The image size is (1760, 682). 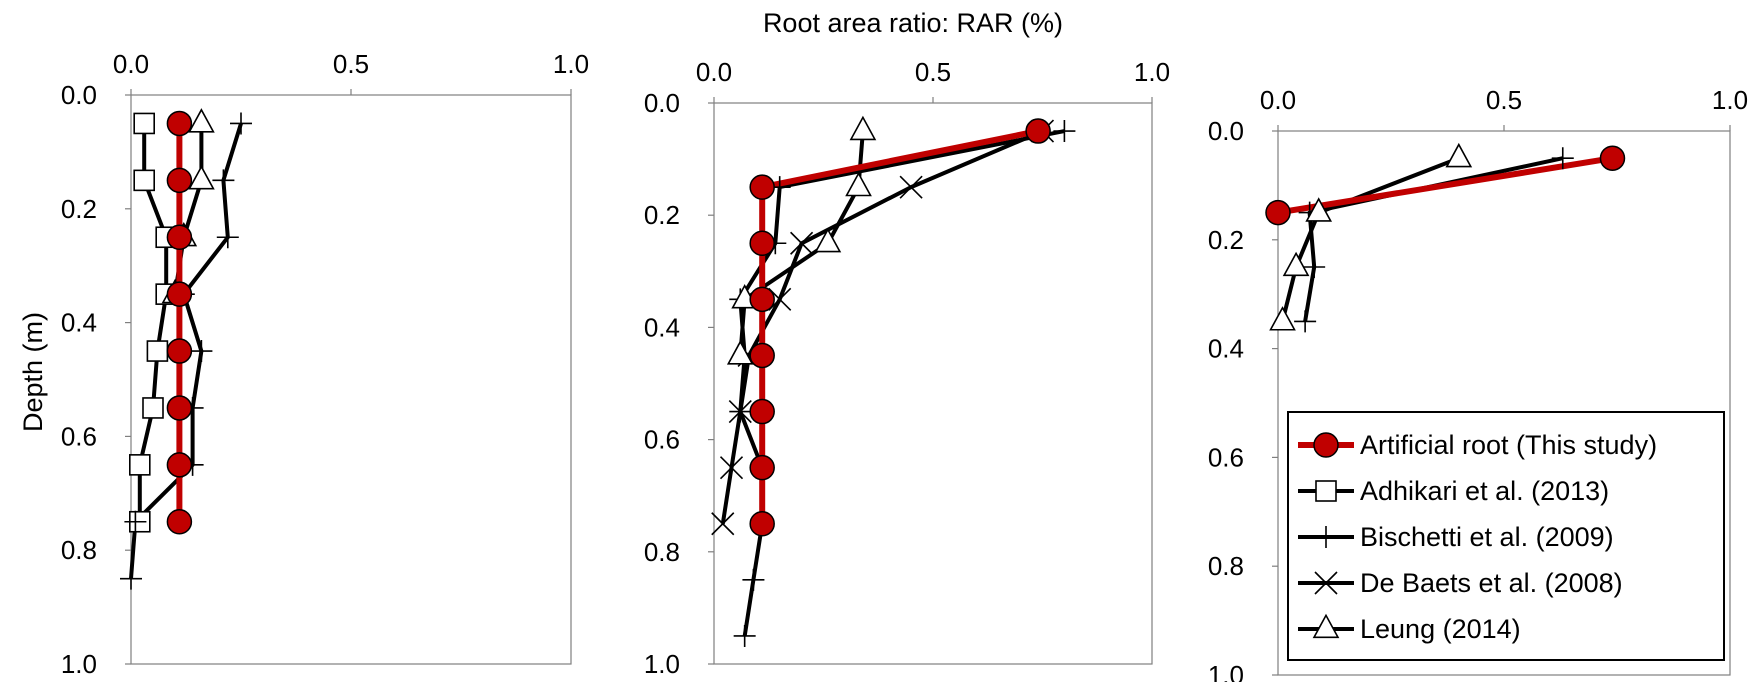 I want to click on legend-marker-artificial, so click(x=1326, y=445).